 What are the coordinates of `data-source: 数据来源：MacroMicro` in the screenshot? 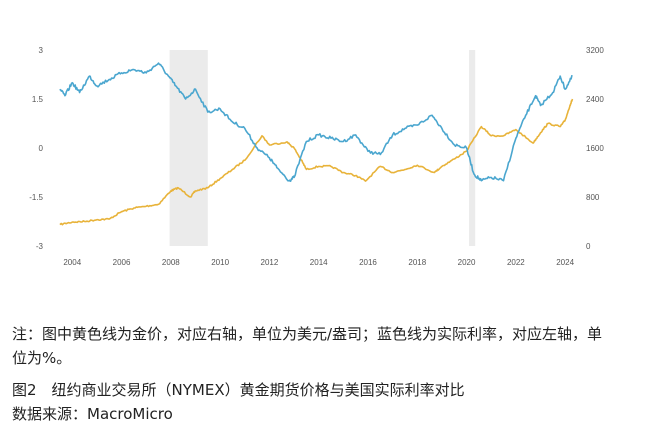 It's located at (92, 414).